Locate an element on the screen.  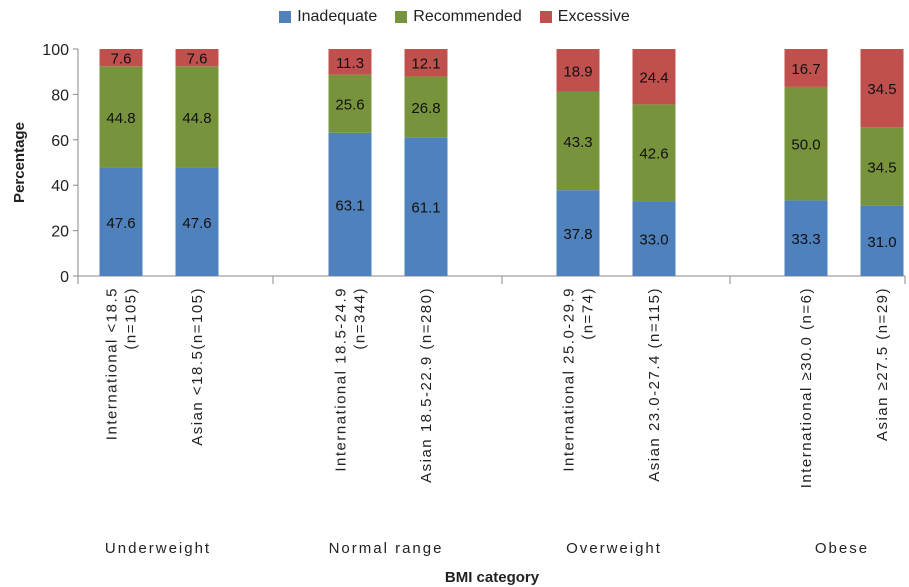
y-tick-label: 100 is located at coordinates (55, 50).